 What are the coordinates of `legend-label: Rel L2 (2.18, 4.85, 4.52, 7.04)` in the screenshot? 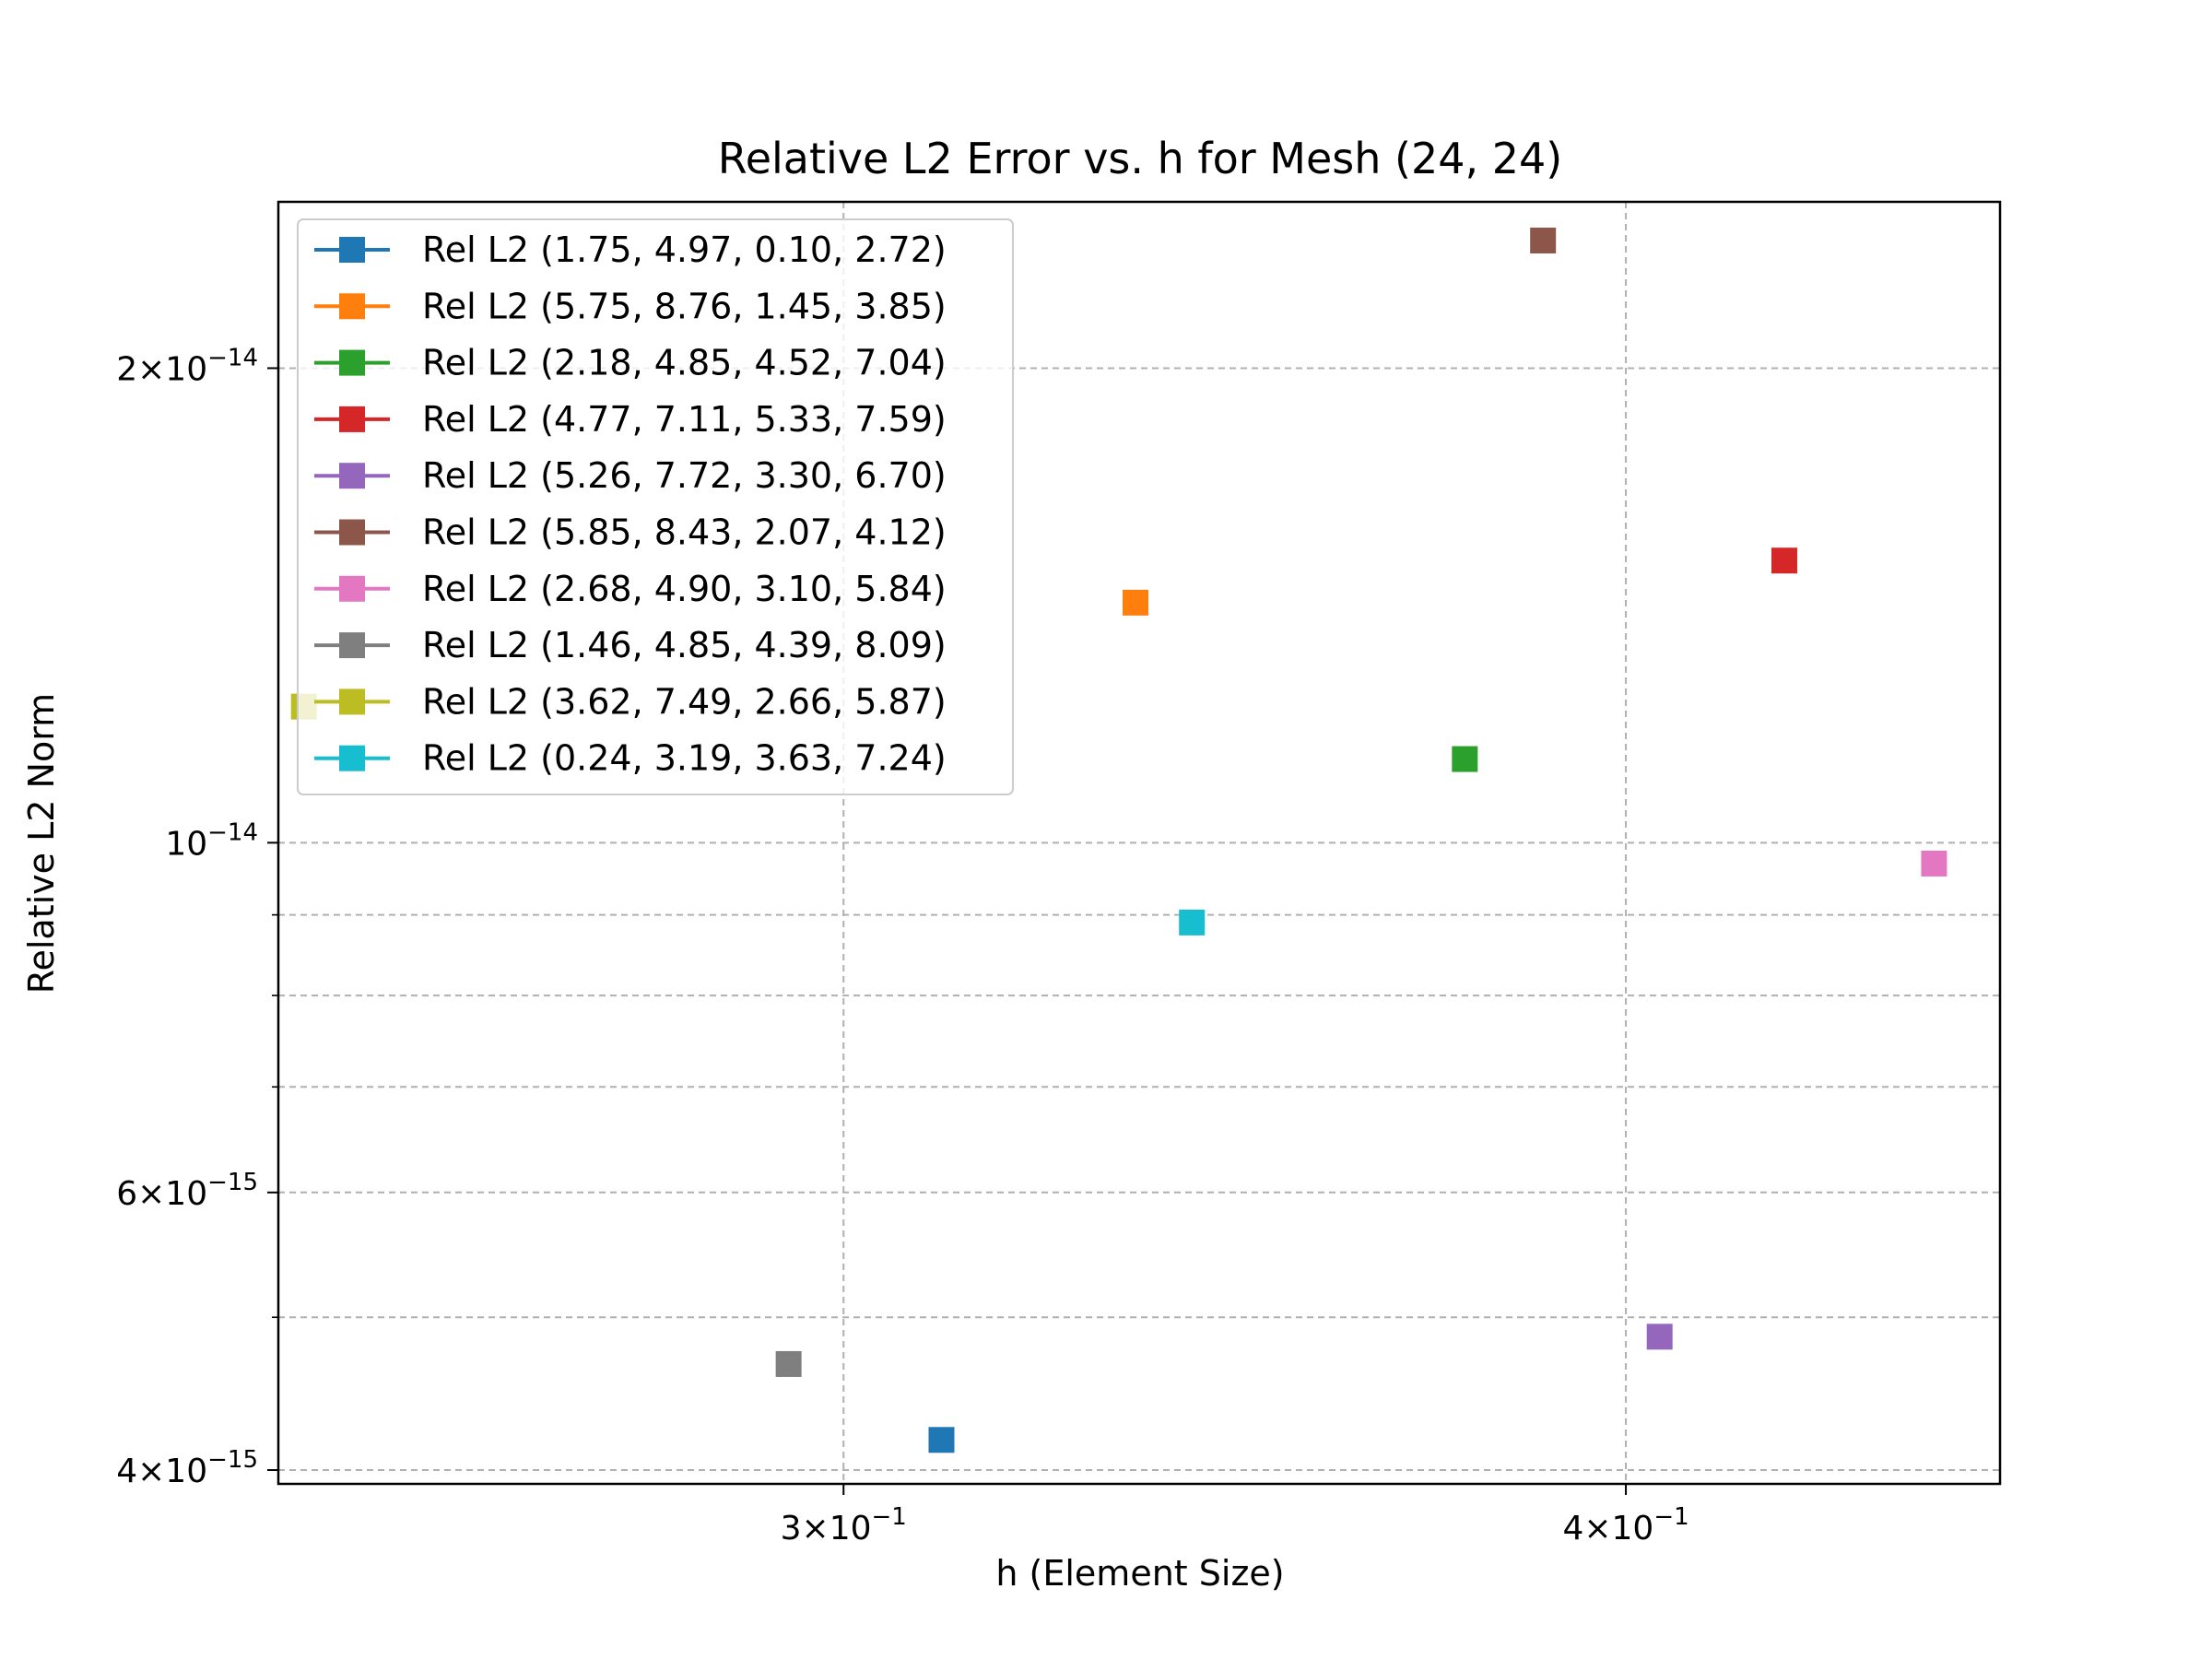 It's located at (684, 363).